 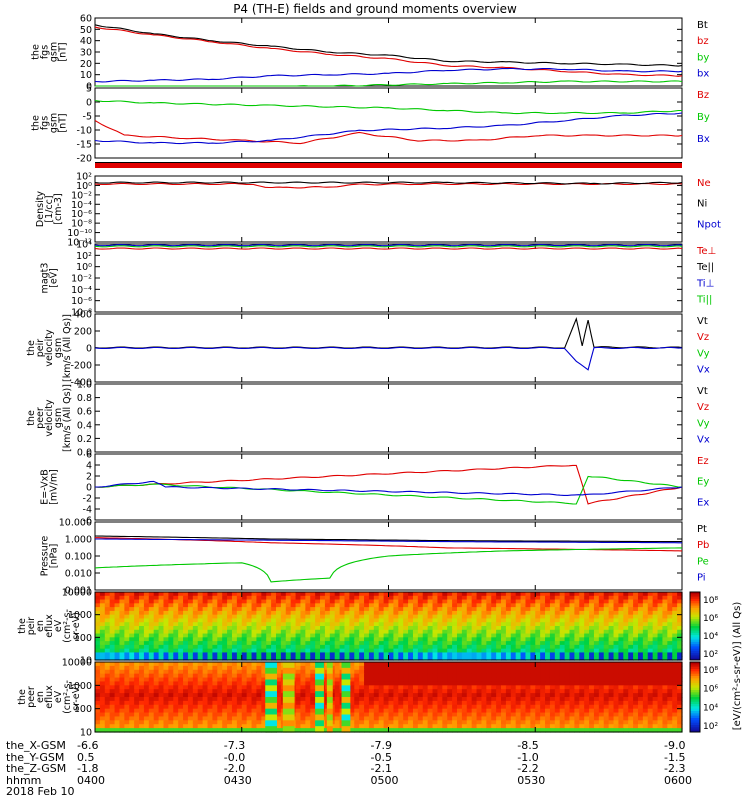 I want to click on colorbar-tick-label: 10⁴, so click(x=710, y=637).